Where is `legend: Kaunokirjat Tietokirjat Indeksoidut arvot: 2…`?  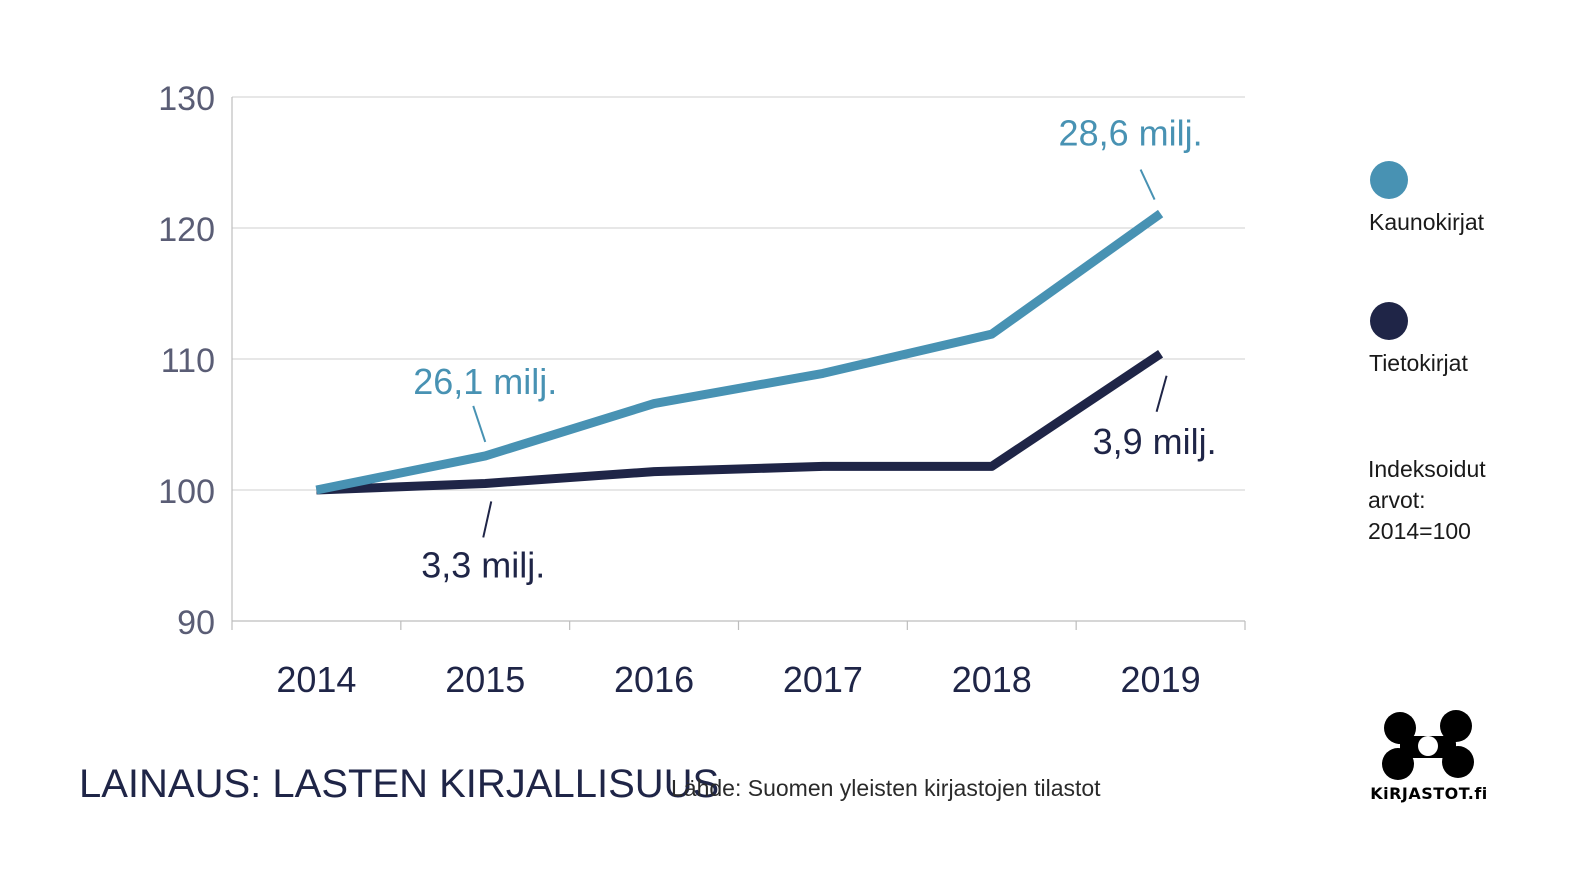
legend: Kaunokirjat Tietokirjat Indeksoidut arvot: 2… is located at coordinates (1427, 352).